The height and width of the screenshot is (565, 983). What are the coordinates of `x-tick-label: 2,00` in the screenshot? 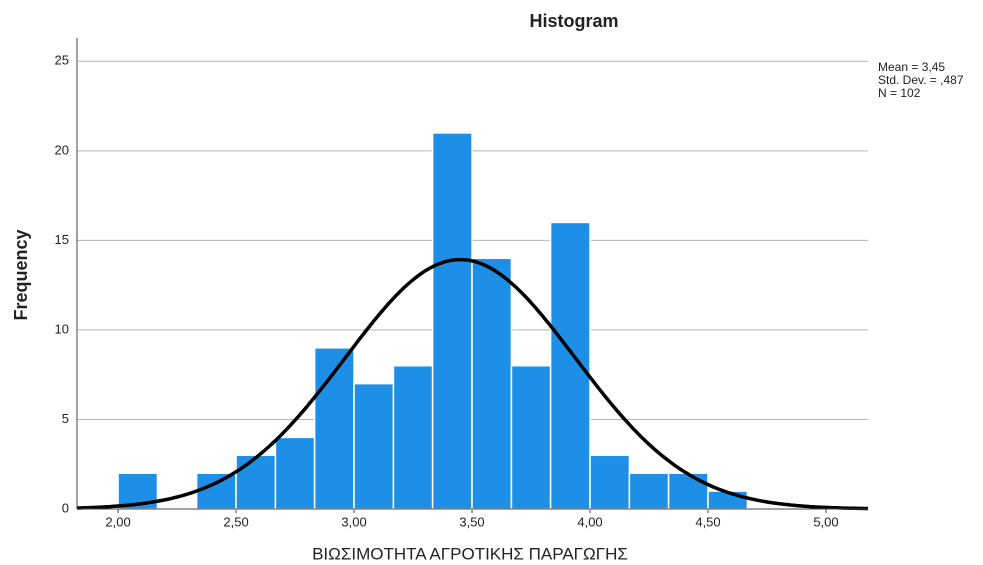 It's located at (117, 521).